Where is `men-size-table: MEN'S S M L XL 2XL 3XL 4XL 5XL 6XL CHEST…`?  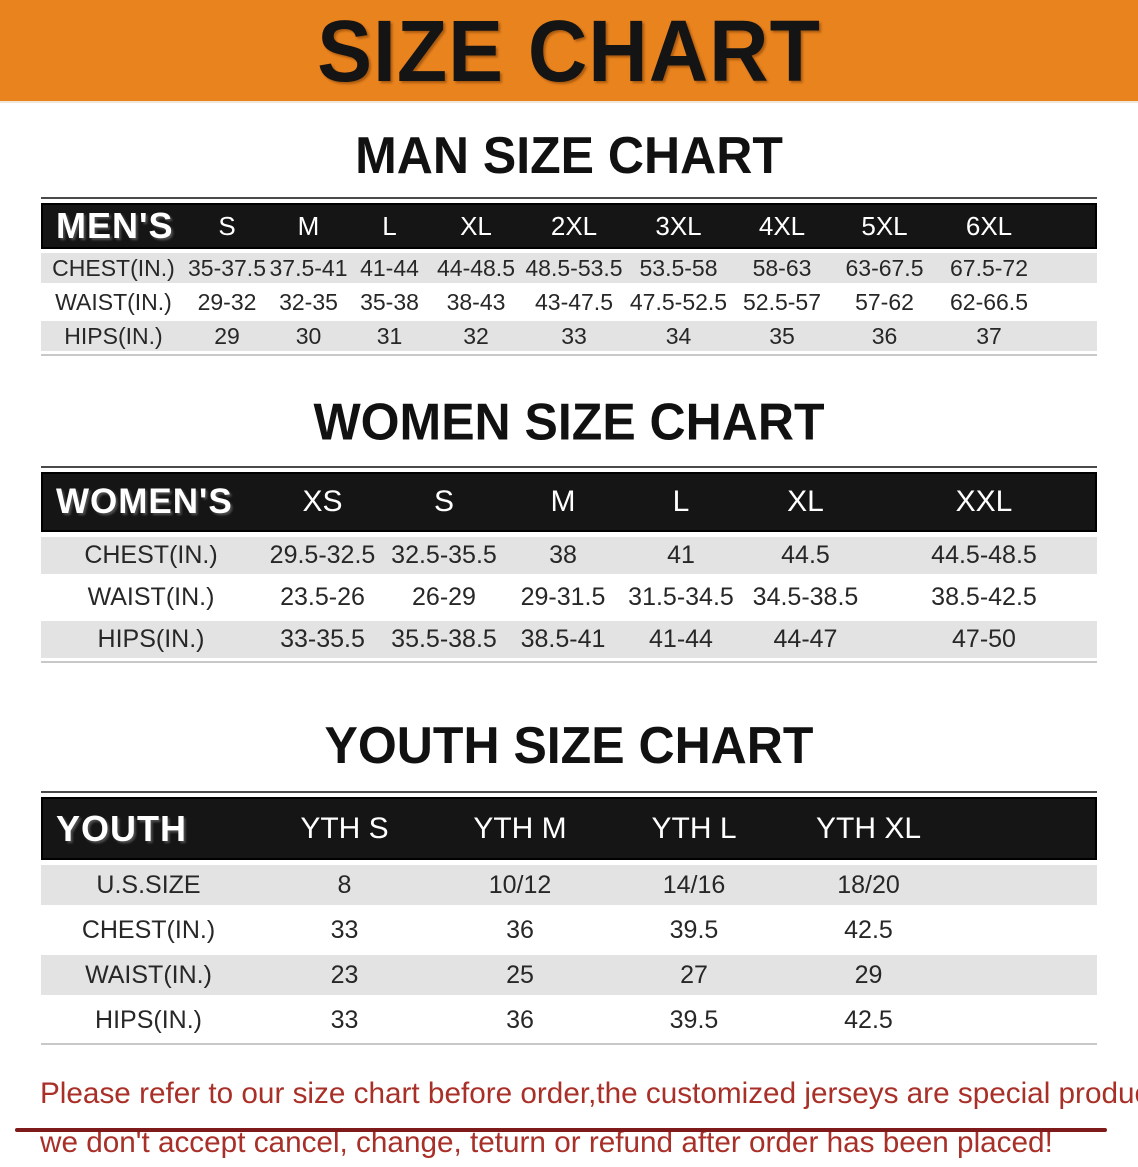
men-size-table: MEN'S S M L XL 2XL 3XL 4XL 5XL 6XL CHEST… is located at coordinates (569, 276).